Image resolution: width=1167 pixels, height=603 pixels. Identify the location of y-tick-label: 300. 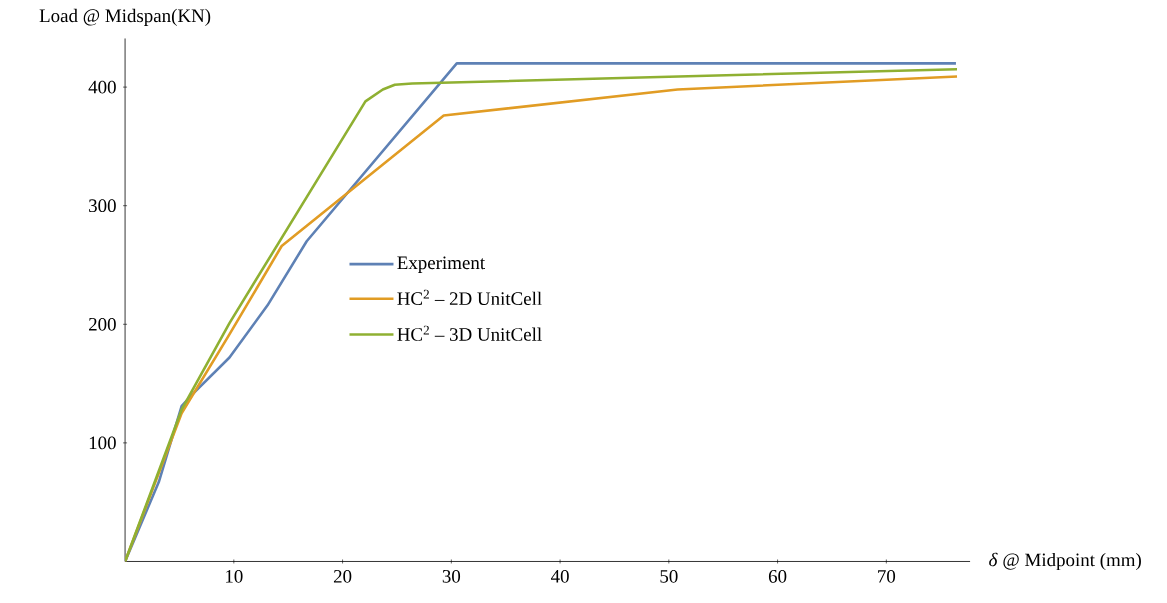
(102, 206).